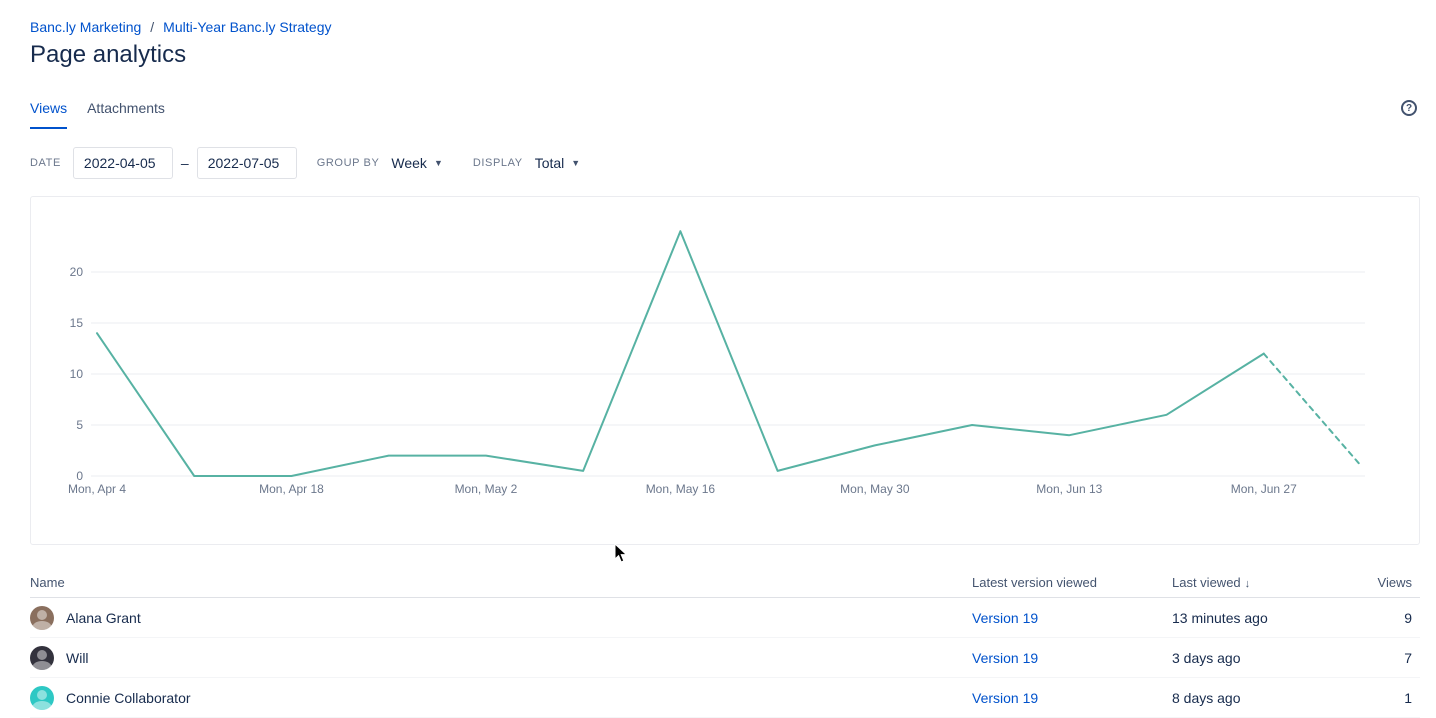 The image size is (1436, 718). What do you see at coordinates (45, 163) in the screenshot?
I see `date-label: DATE` at bounding box center [45, 163].